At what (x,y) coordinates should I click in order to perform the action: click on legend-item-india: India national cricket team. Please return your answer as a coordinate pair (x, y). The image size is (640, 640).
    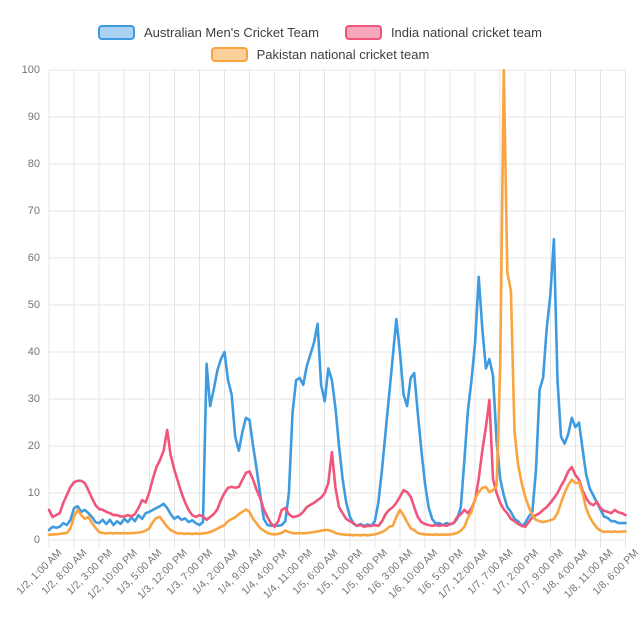
    Looking at the image, I should click on (443, 32).